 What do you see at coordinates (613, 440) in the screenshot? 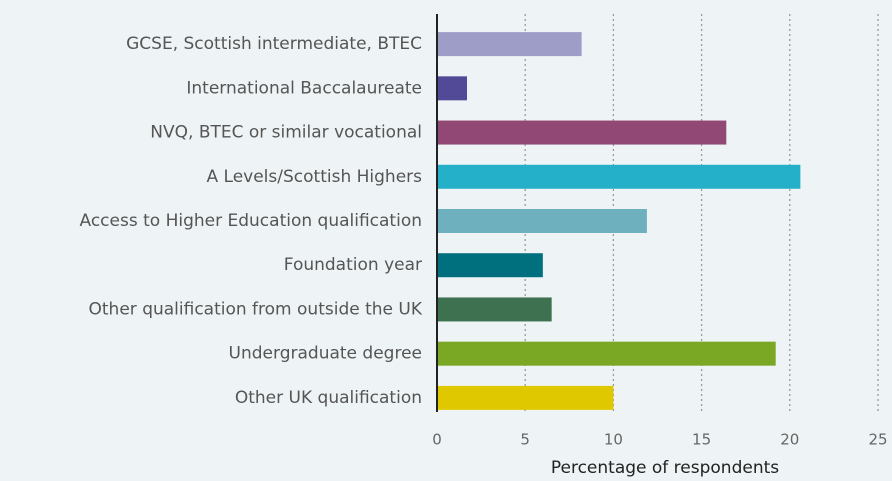
I see `x-tick-label: 10` at bounding box center [613, 440].